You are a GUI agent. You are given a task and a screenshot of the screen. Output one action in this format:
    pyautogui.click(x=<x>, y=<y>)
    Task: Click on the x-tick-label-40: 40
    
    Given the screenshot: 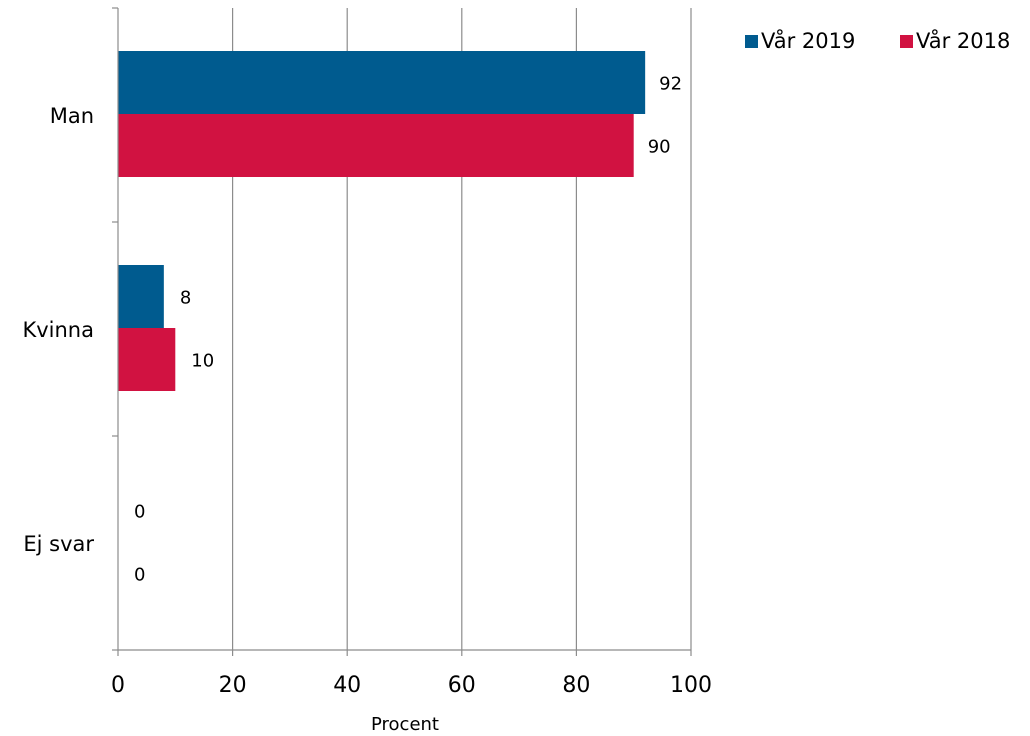 What is the action you would take?
    pyautogui.click(x=347, y=685)
    